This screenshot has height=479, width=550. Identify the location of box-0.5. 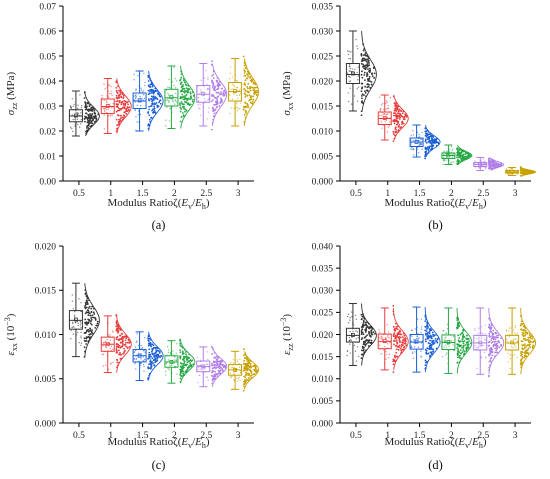
(361, 334).